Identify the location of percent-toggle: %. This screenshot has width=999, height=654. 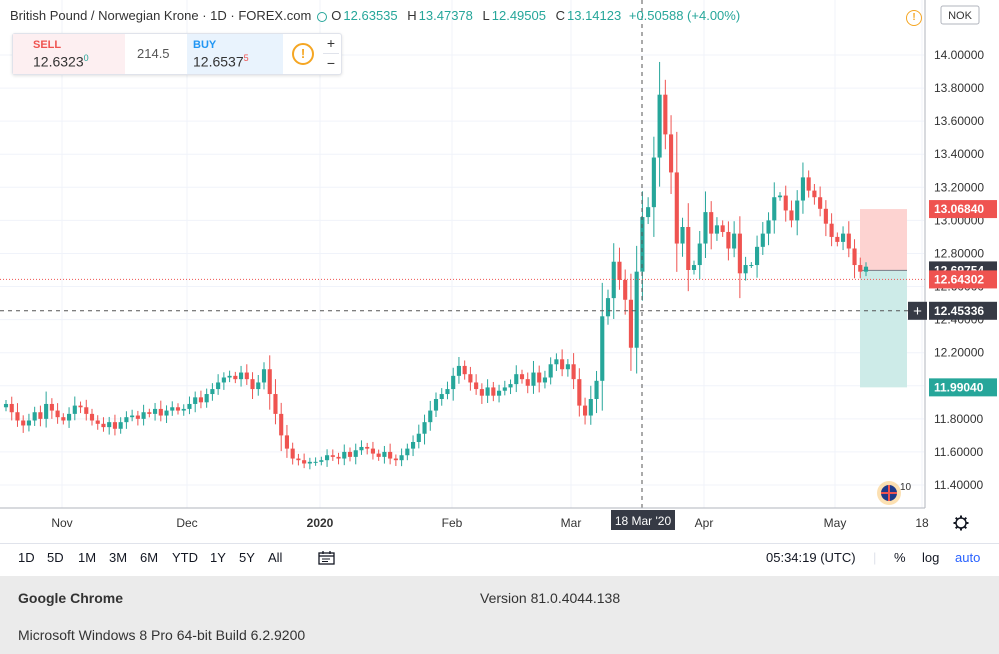
(900, 557).